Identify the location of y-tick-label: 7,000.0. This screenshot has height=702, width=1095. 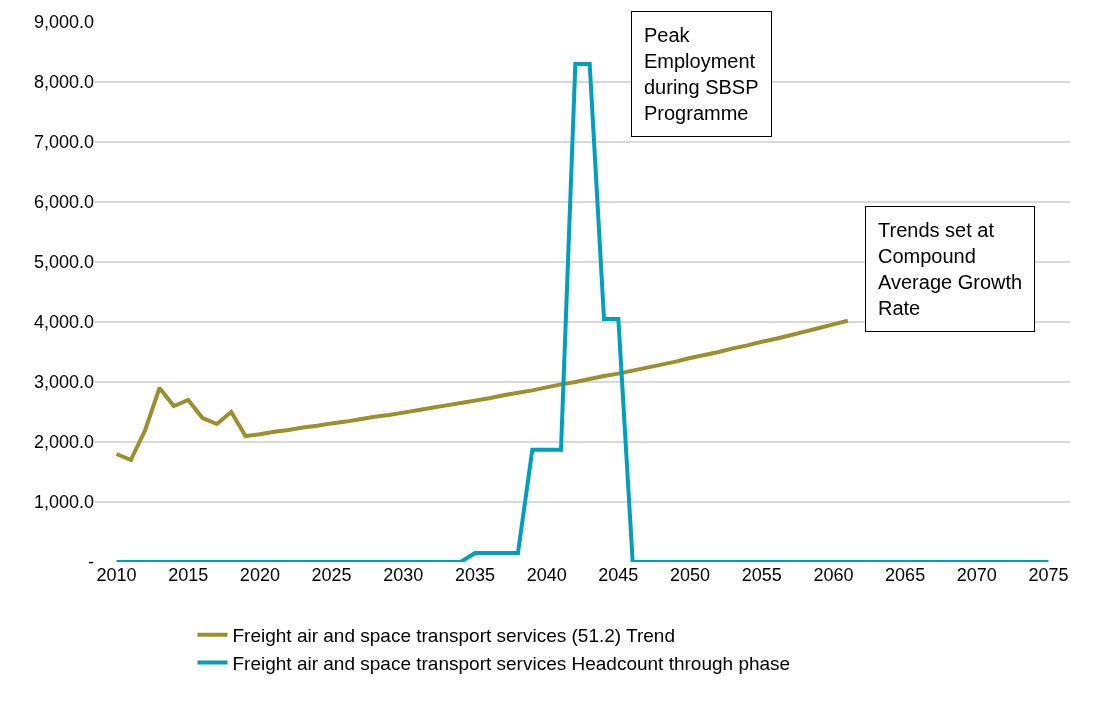
(63, 142).